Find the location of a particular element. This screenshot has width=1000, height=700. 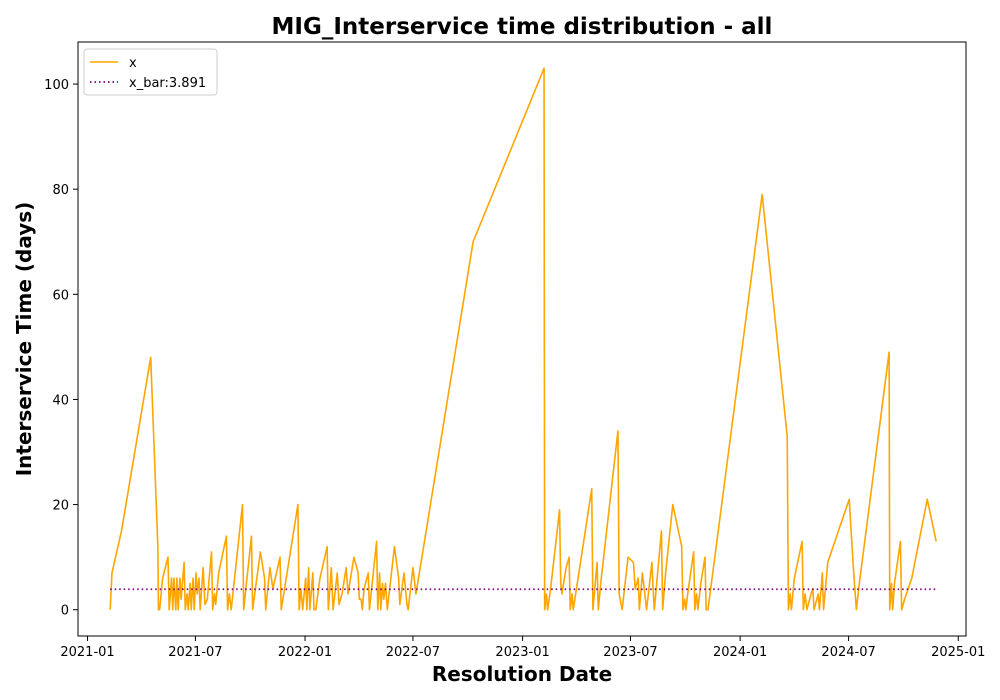

x-tick-label: 2021-07 is located at coordinates (195, 652).